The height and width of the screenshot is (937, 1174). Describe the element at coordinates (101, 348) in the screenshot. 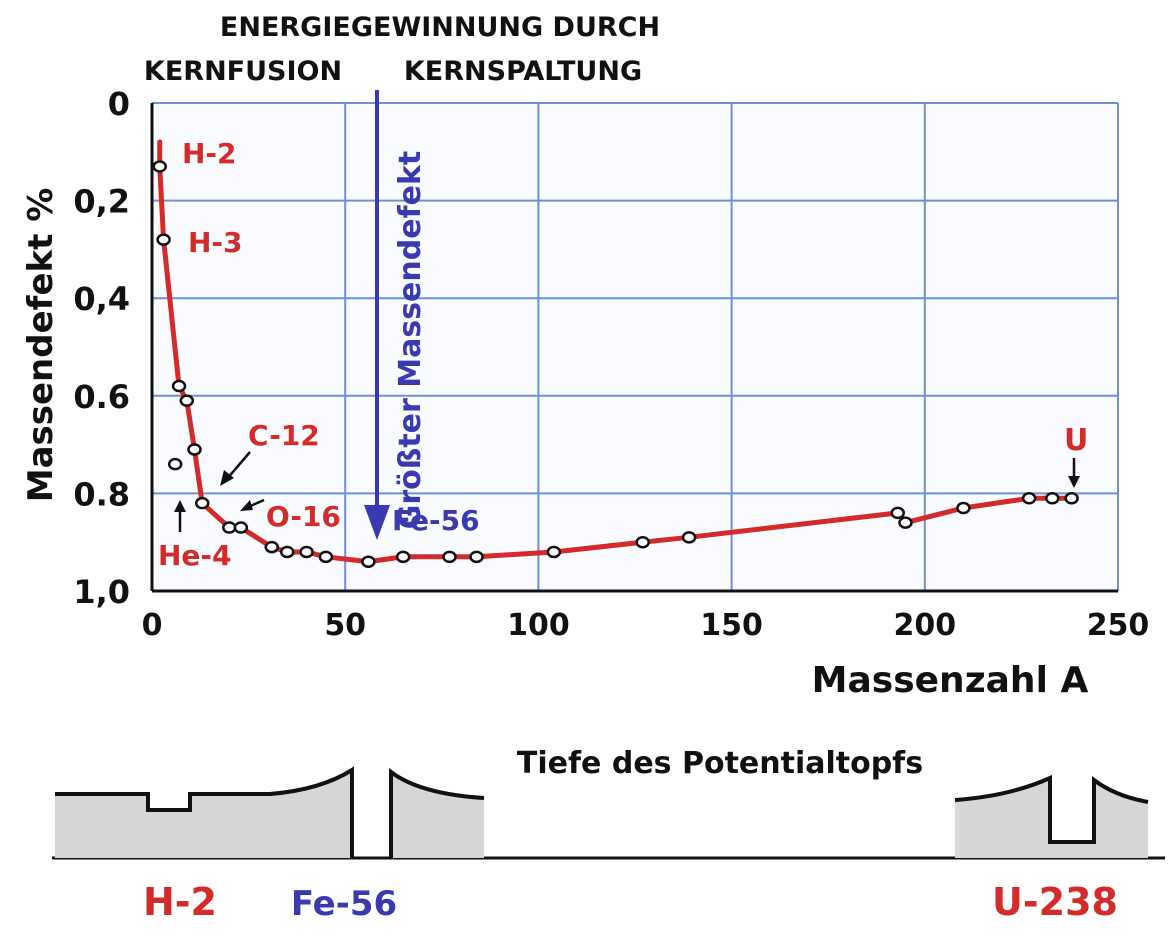

I see `y-tick-labels: 0 0,2 0,4 0.6 0.8 1,0` at that location.